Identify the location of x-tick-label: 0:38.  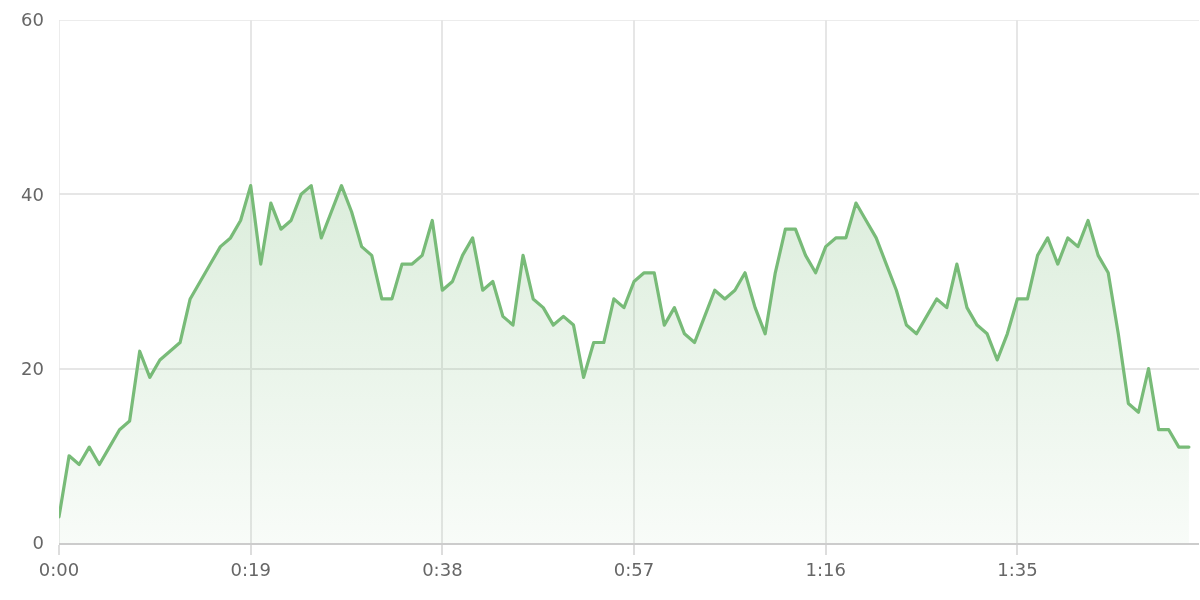
(442, 570).